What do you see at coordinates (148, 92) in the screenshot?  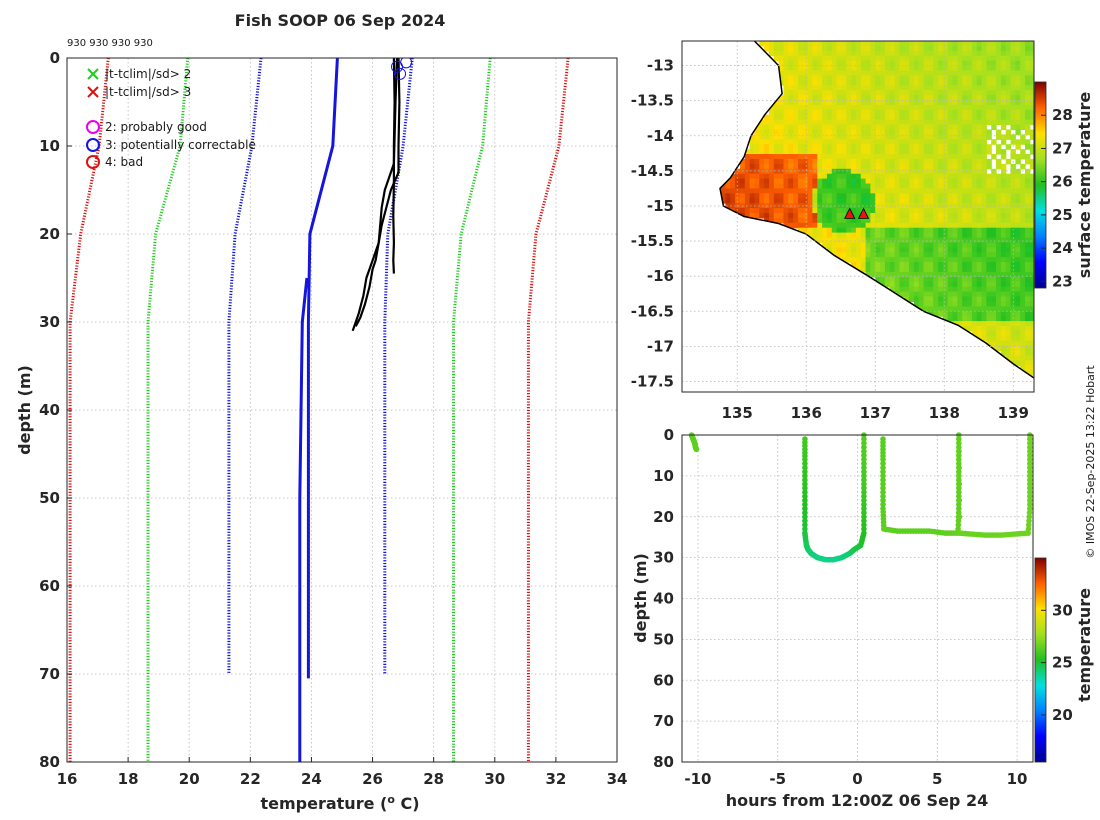 I see `legend-label: |t-tclim|/sd> 3` at bounding box center [148, 92].